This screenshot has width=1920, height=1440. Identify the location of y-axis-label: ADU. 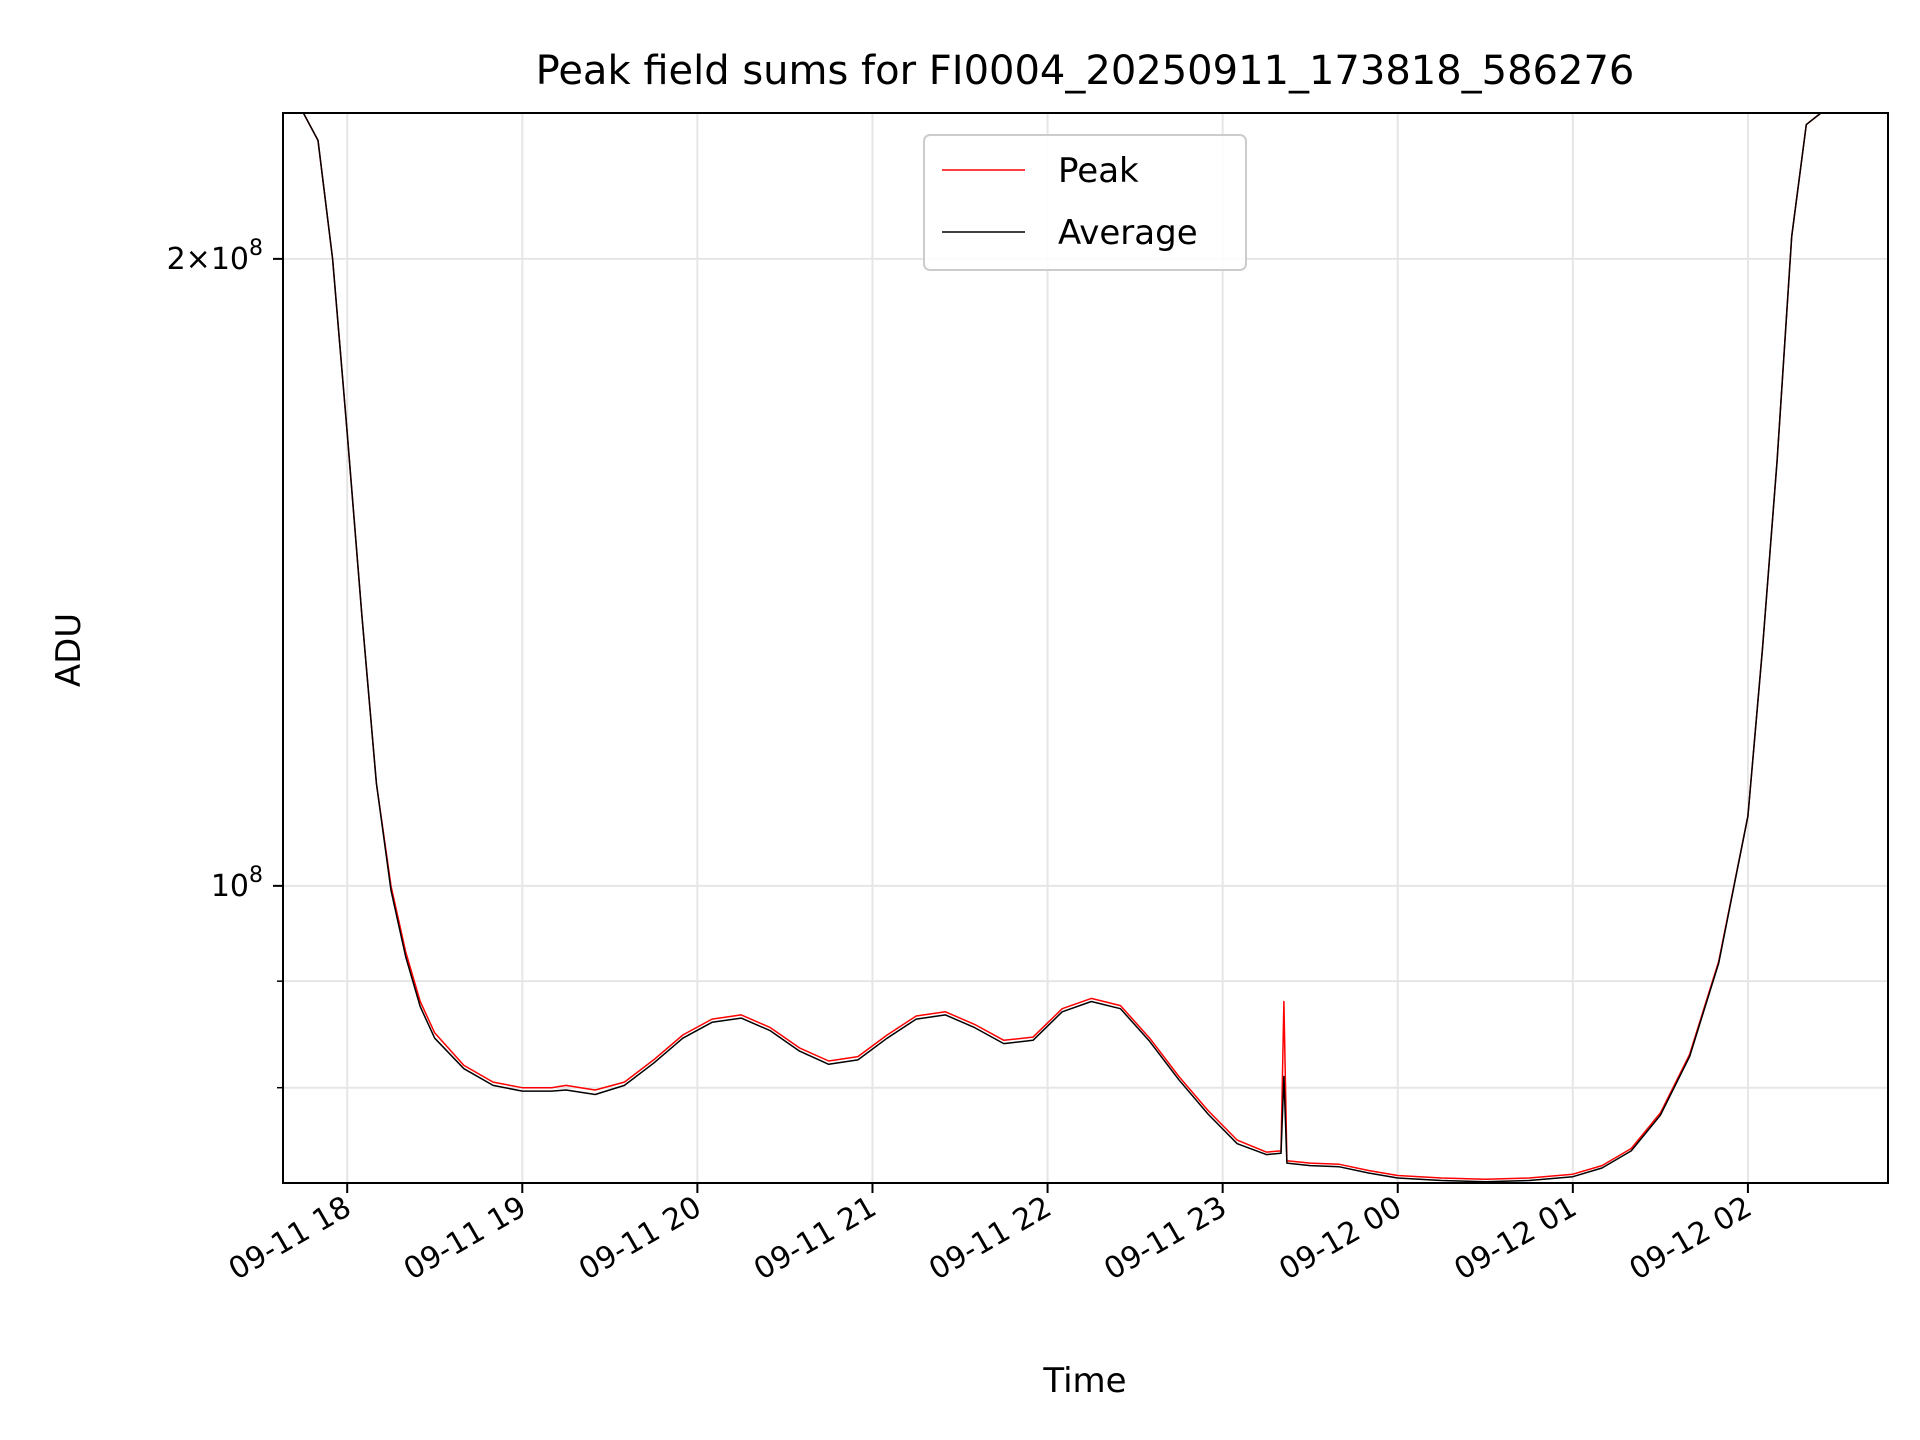
(69, 650).